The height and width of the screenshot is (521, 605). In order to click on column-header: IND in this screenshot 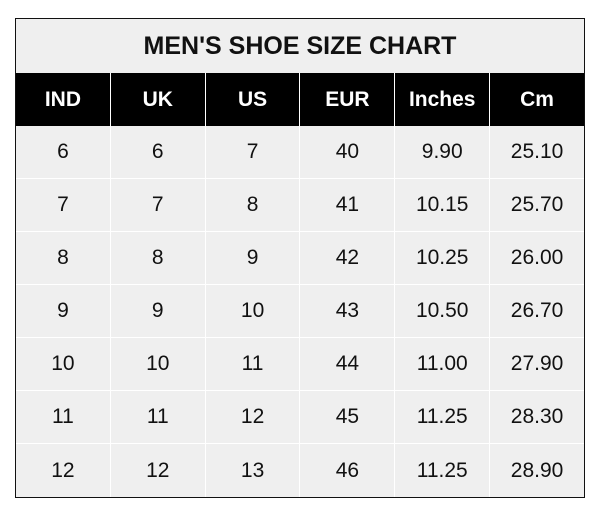, I will do `click(63, 99)`.